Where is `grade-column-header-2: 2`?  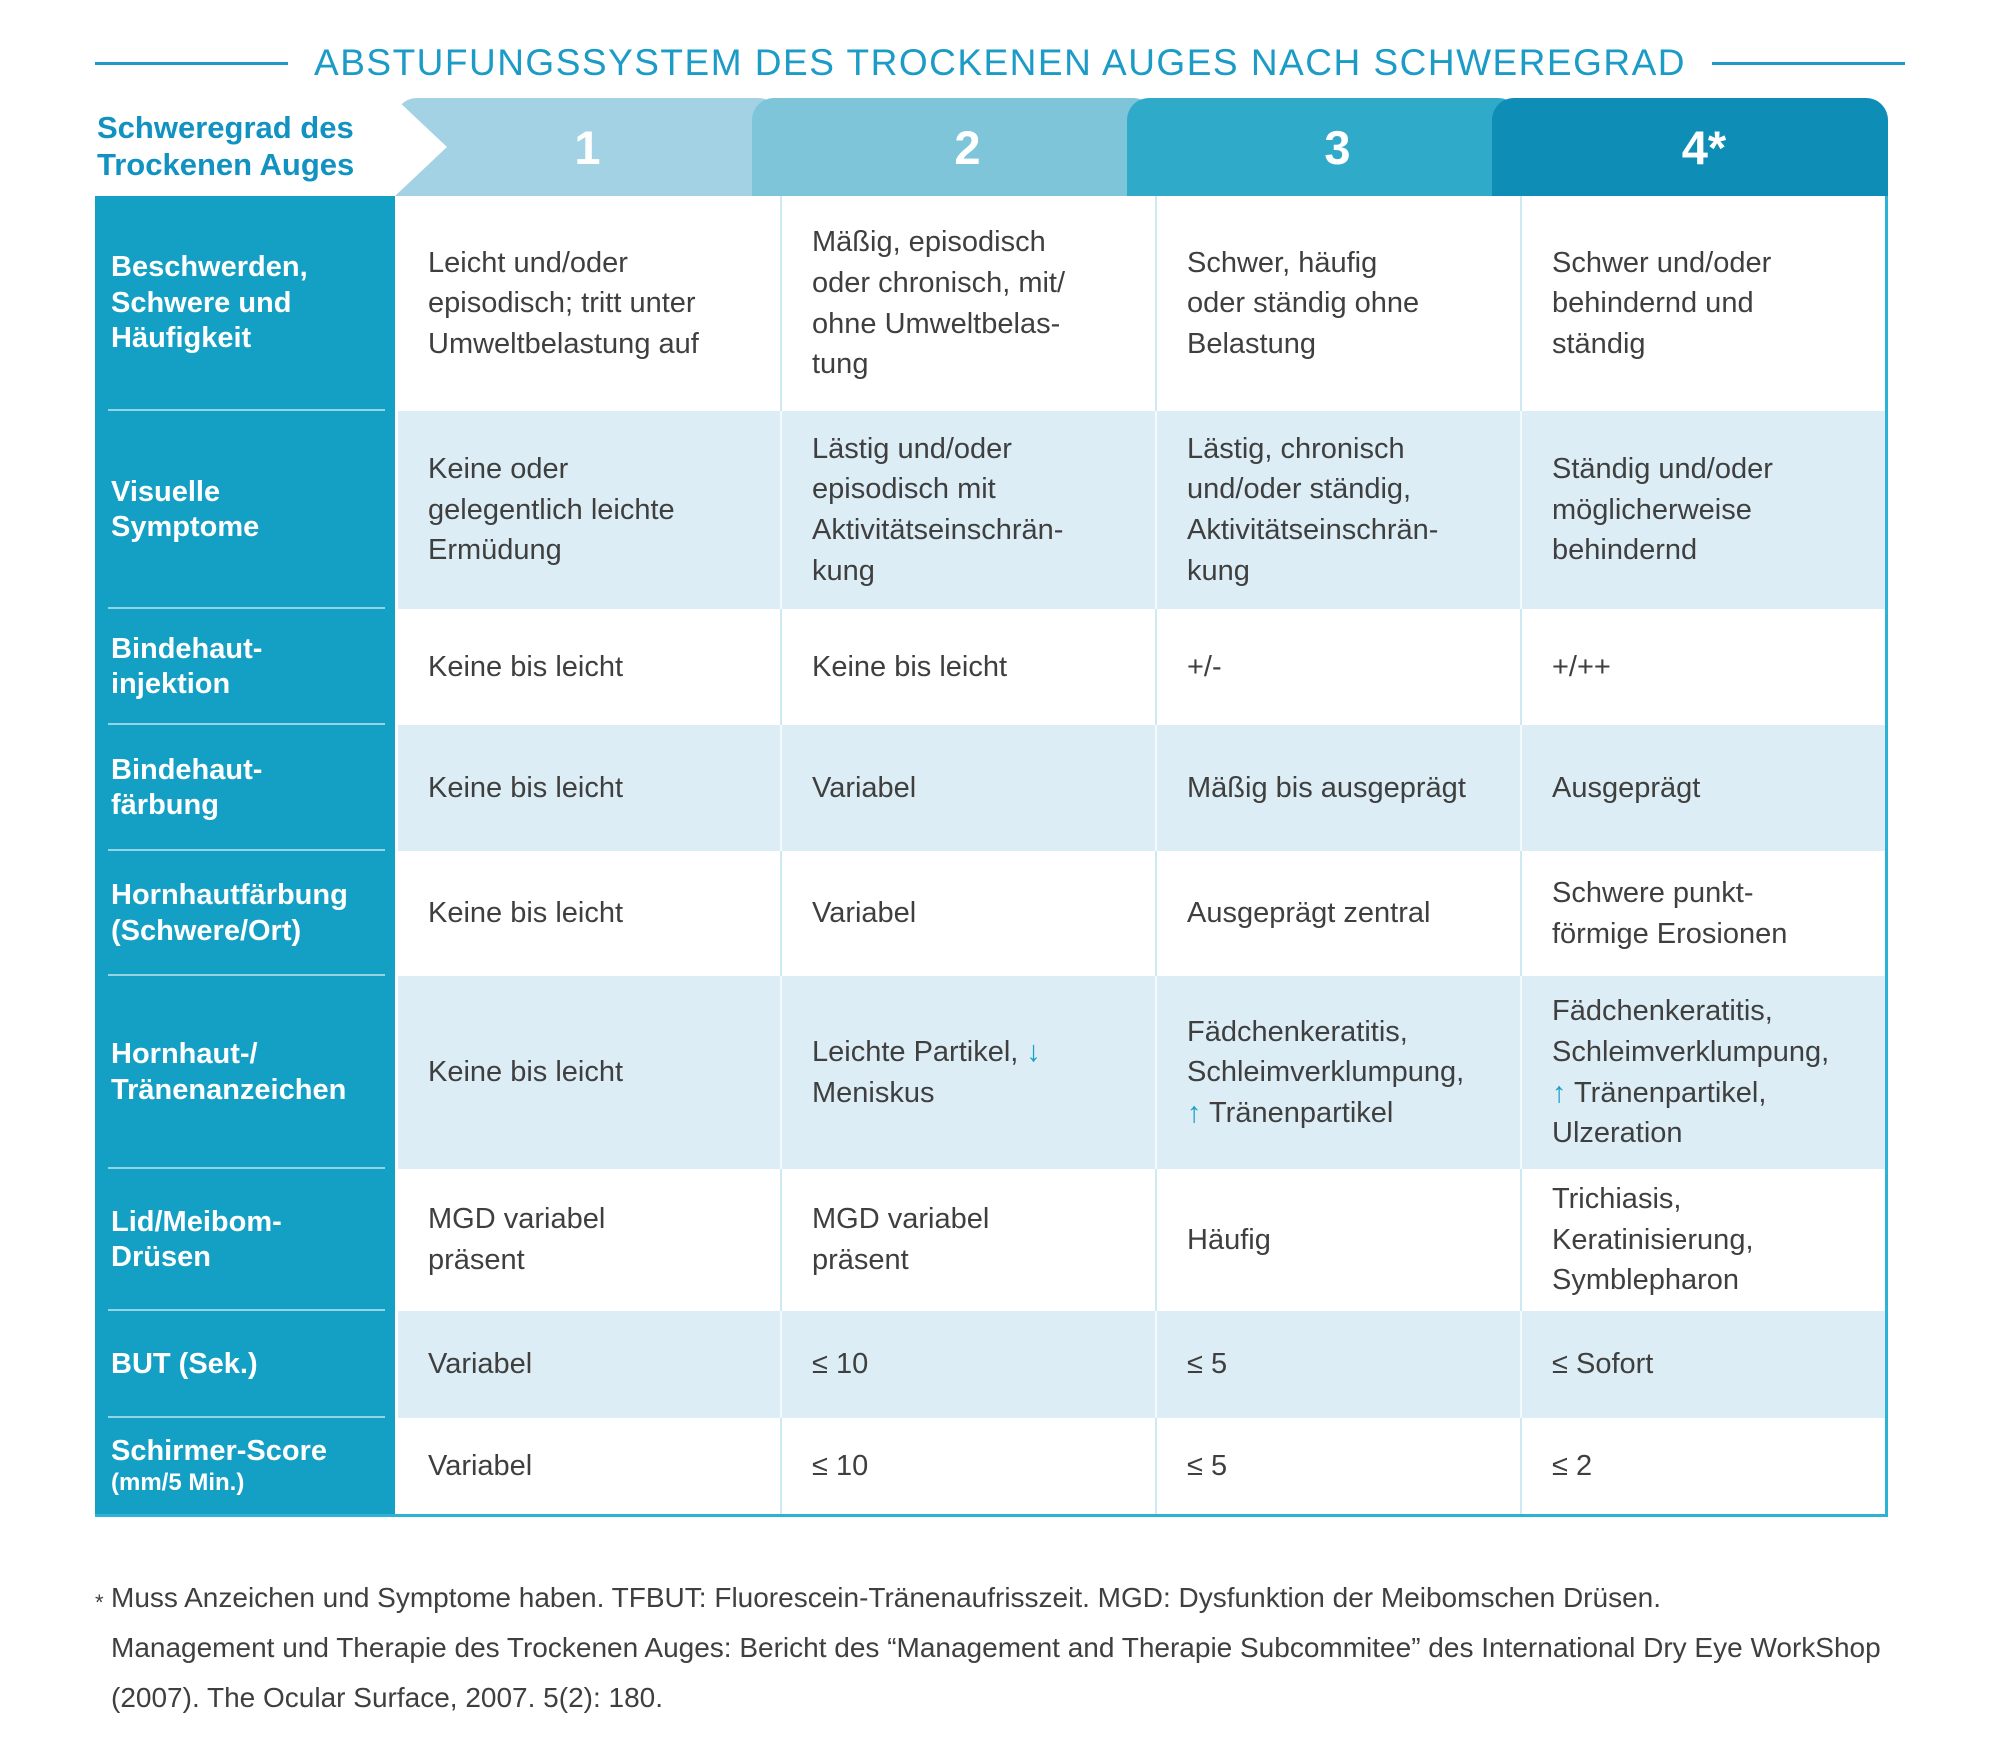 grade-column-header-2: 2 is located at coordinates (953, 147).